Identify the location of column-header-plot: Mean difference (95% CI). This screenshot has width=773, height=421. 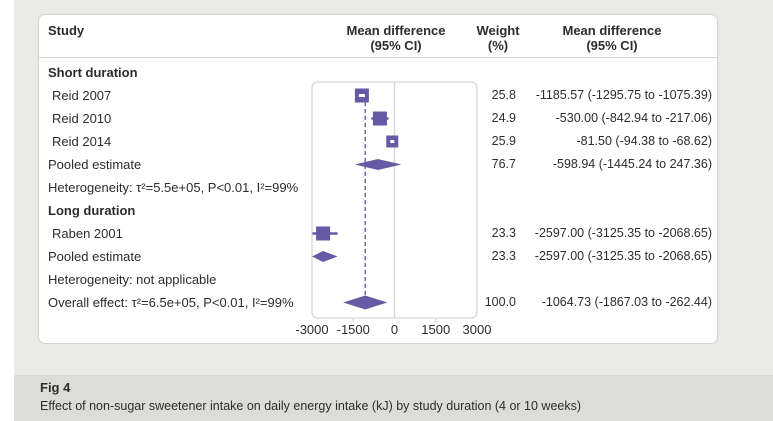
(396, 38).